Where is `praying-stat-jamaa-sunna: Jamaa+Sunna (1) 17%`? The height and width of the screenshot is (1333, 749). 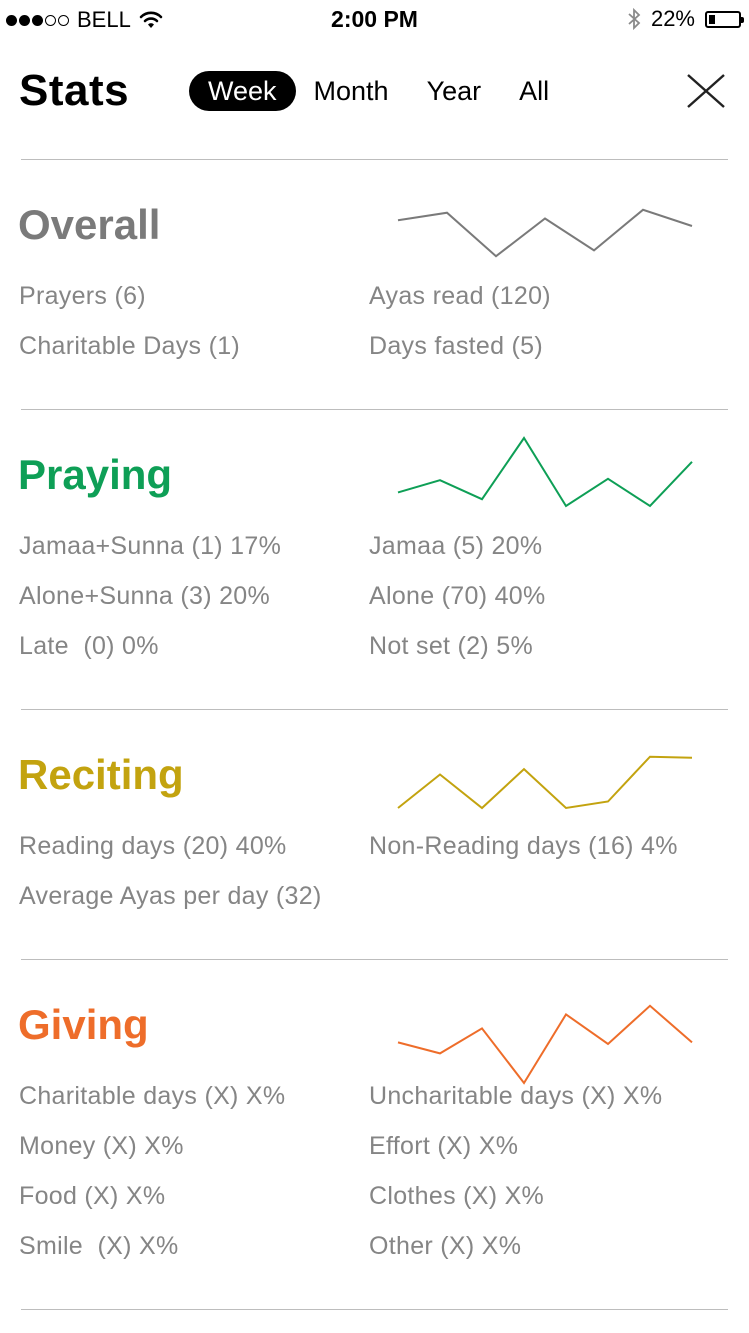
praying-stat-jamaa-sunna: Jamaa+Sunna (1) 17% is located at coordinates (150, 546).